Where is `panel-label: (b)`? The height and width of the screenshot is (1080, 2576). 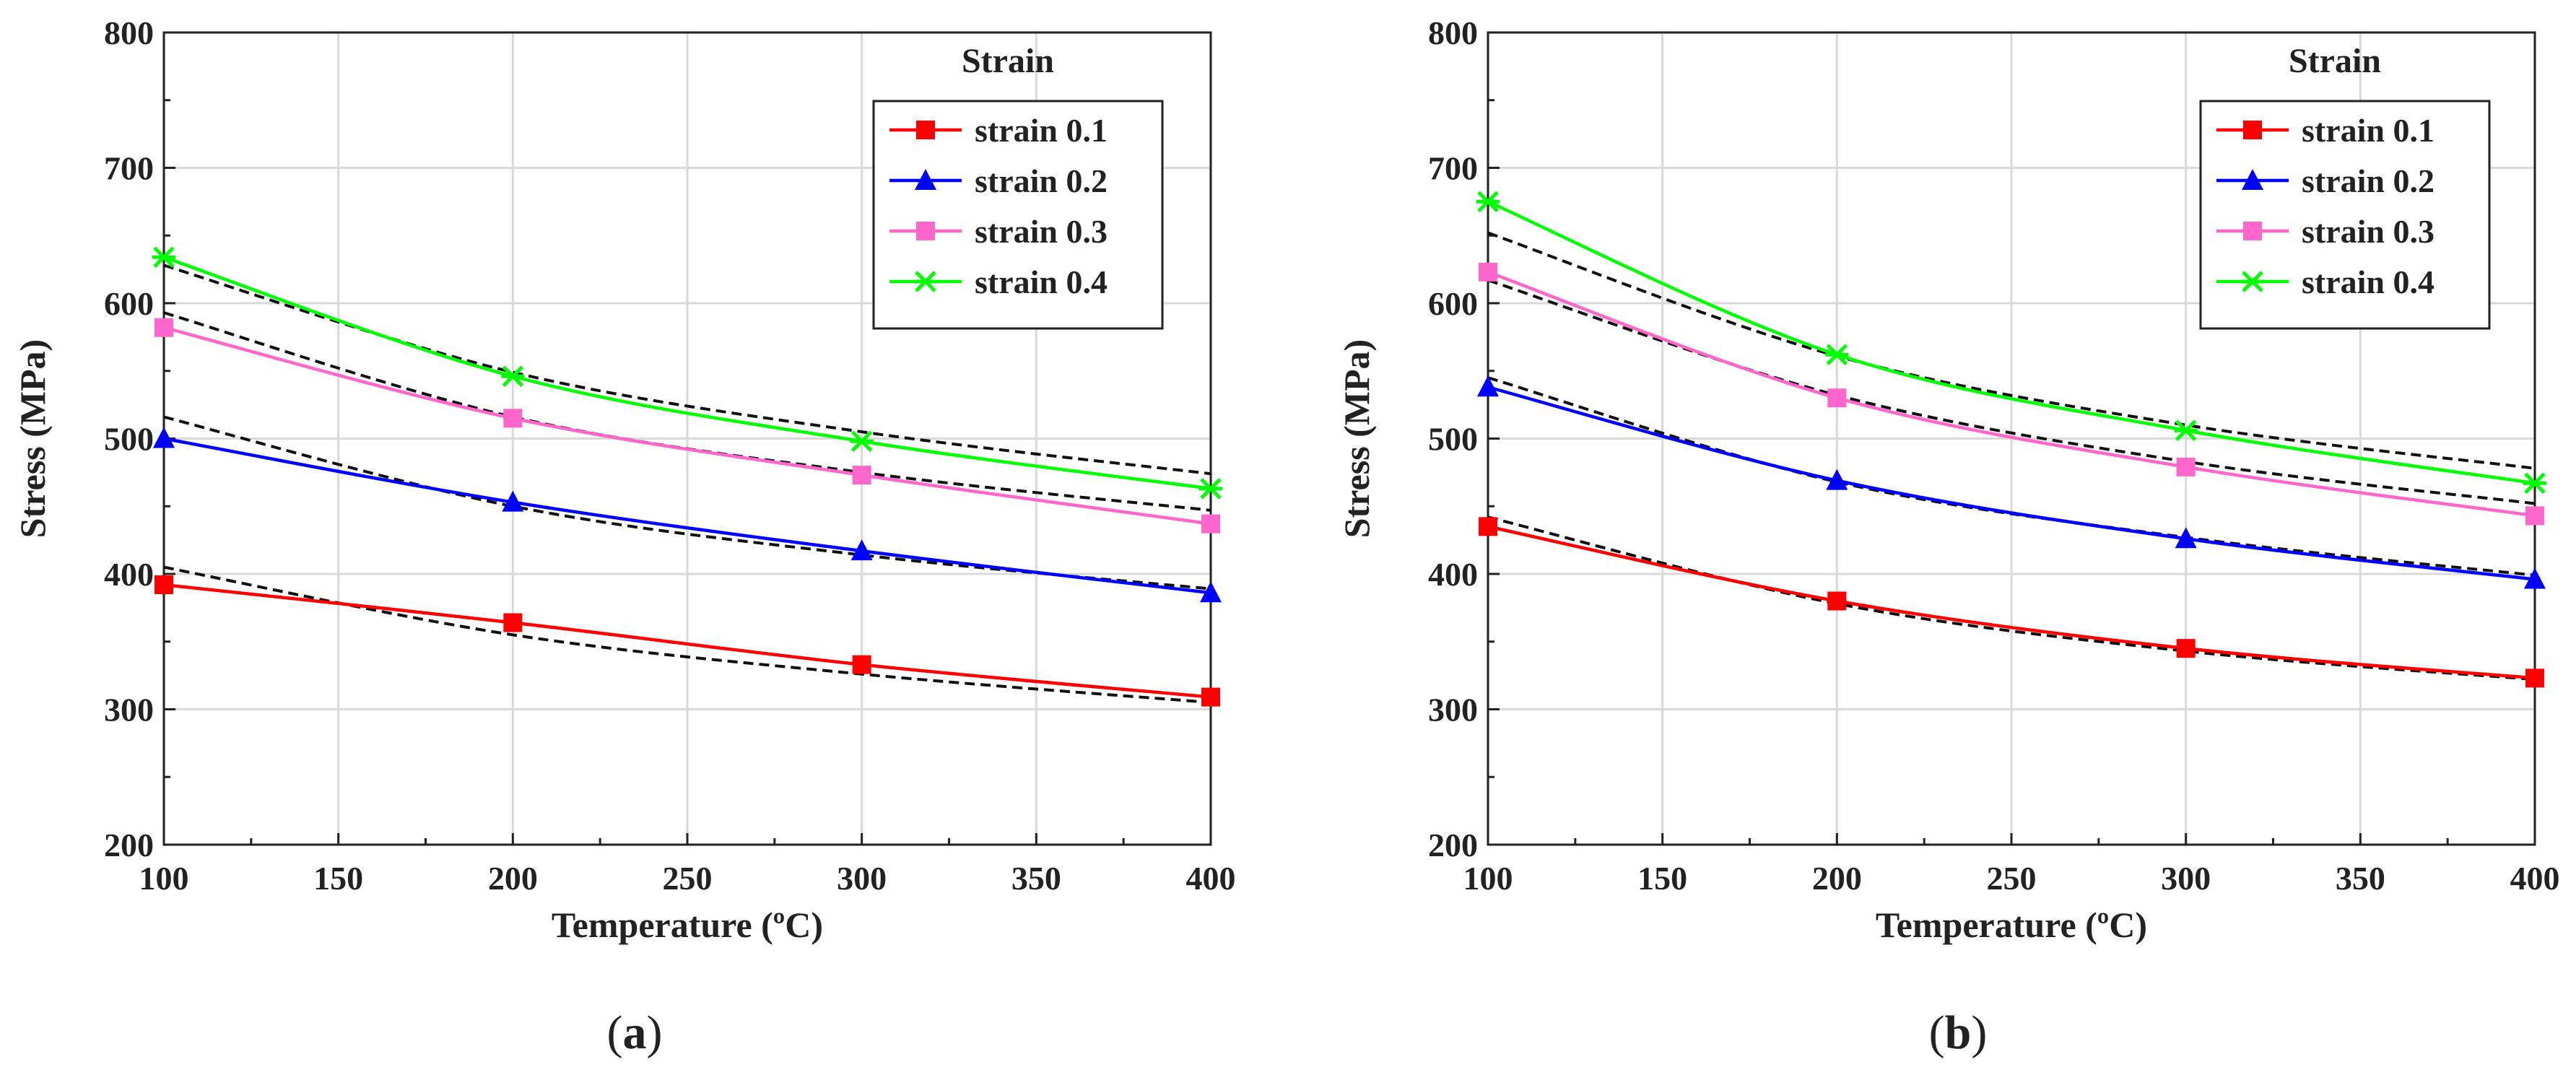 panel-label: (b) is located at coordinates (1958, 1032).